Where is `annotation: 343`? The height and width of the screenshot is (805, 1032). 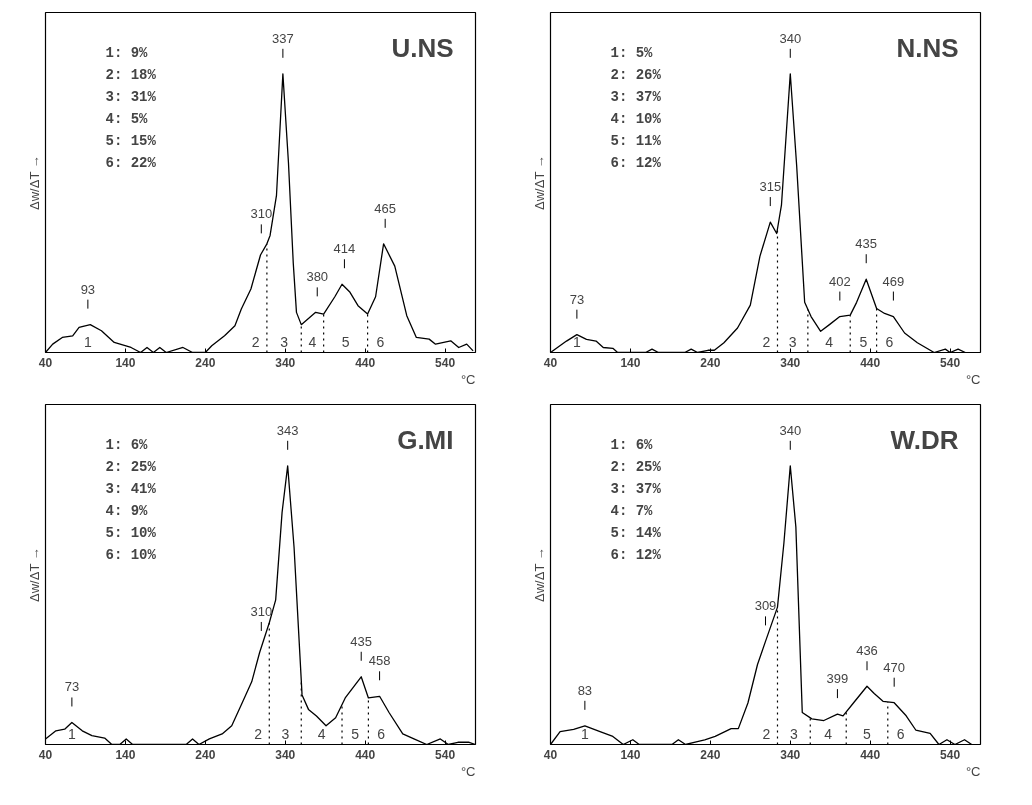
annotation: 343 is located at coordinates (287, 430).